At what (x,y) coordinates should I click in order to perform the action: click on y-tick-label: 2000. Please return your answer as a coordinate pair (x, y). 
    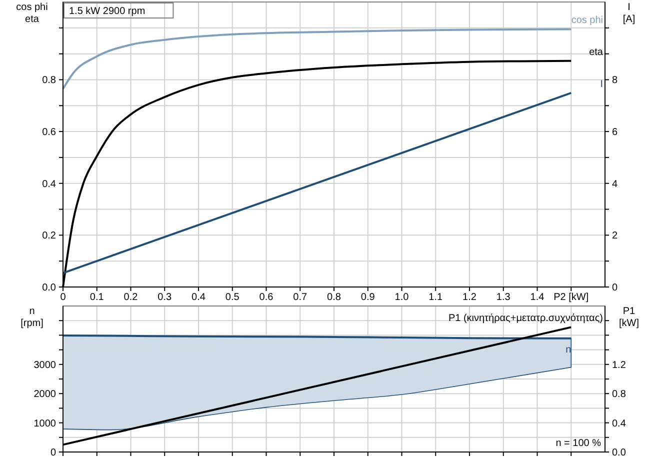
    Looking at the image, I should click on (45, 394).